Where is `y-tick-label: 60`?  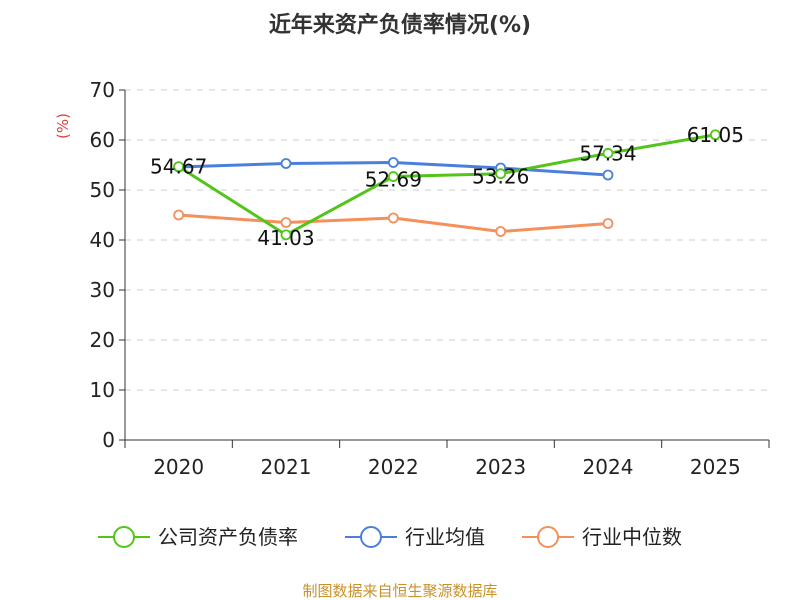 y-tick-label: 60 is located at coordinates (102, 140).